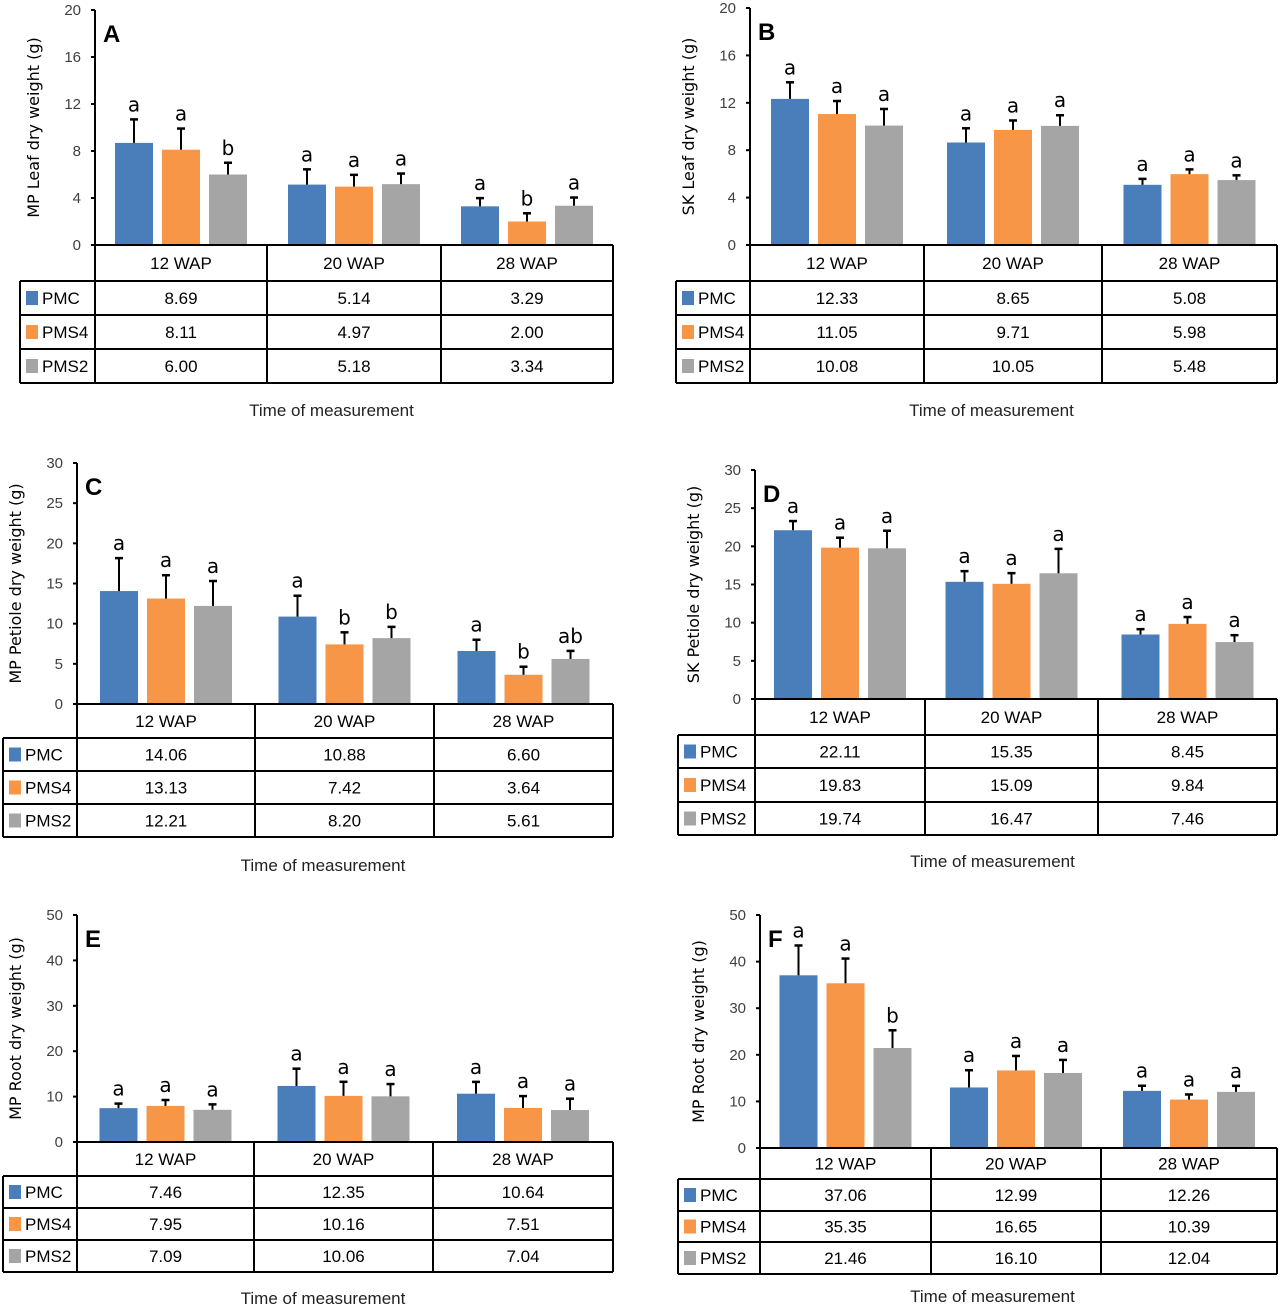 The width and height of the screenshot is (1280, 1306). What do you see at coordinates (837, 298) in the screenshot?
I see `table-value: 12.33` at bounding box center [837, 298].